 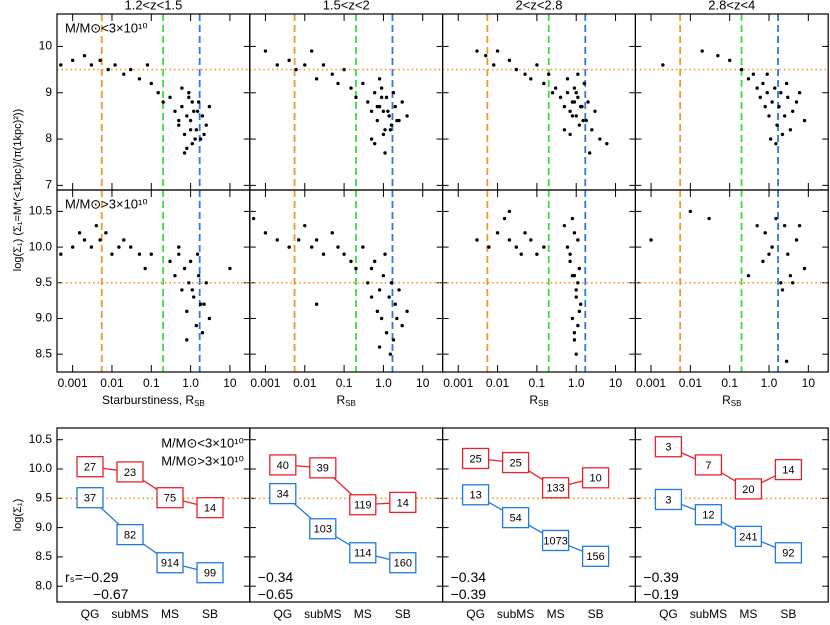 What do you see at coordinates (661, 594) in the screenshot?
I see `rs-value: −0.19` at bounding box center [661, 594].